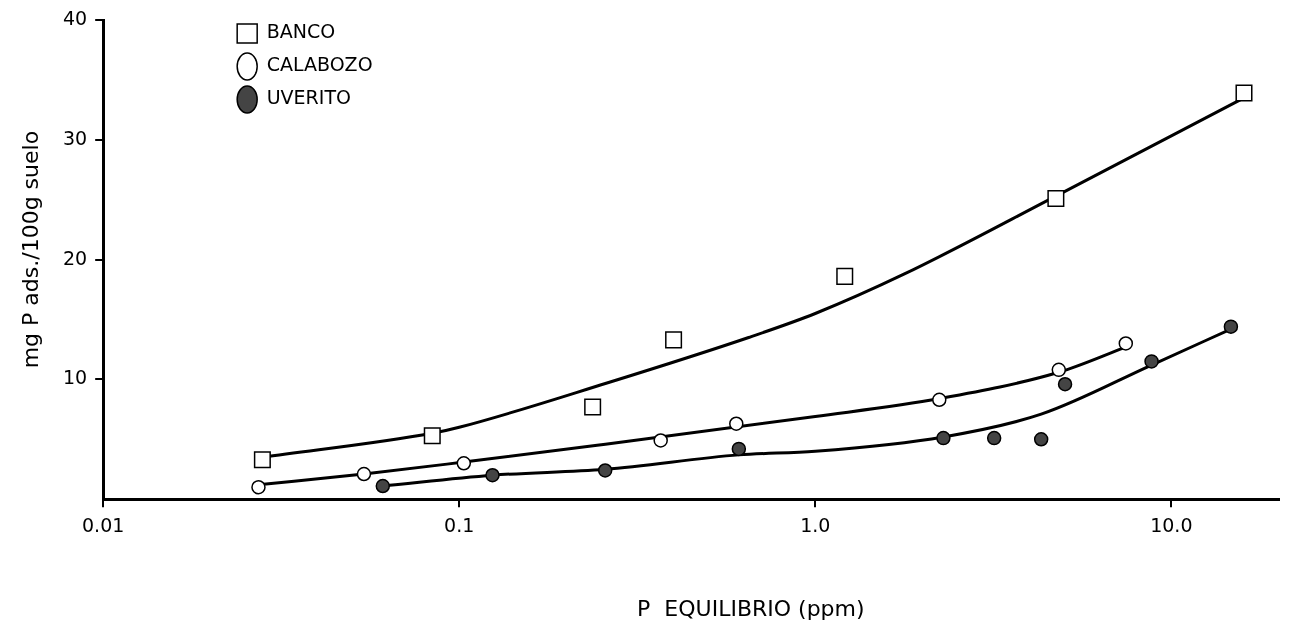  Describe the element at coordinates (75, 257) in the screenshot. I see `y-tick-label: 20` at that location.